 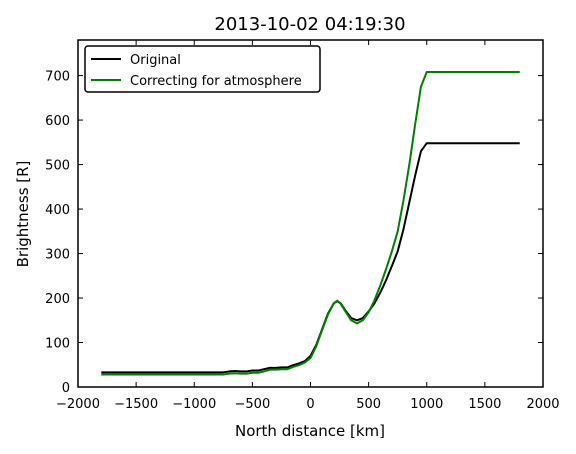 What do you see at coordinates (484, 404) in the screenshot?
I see `x-tick-label: 1500` at bounding box center [484, 404].